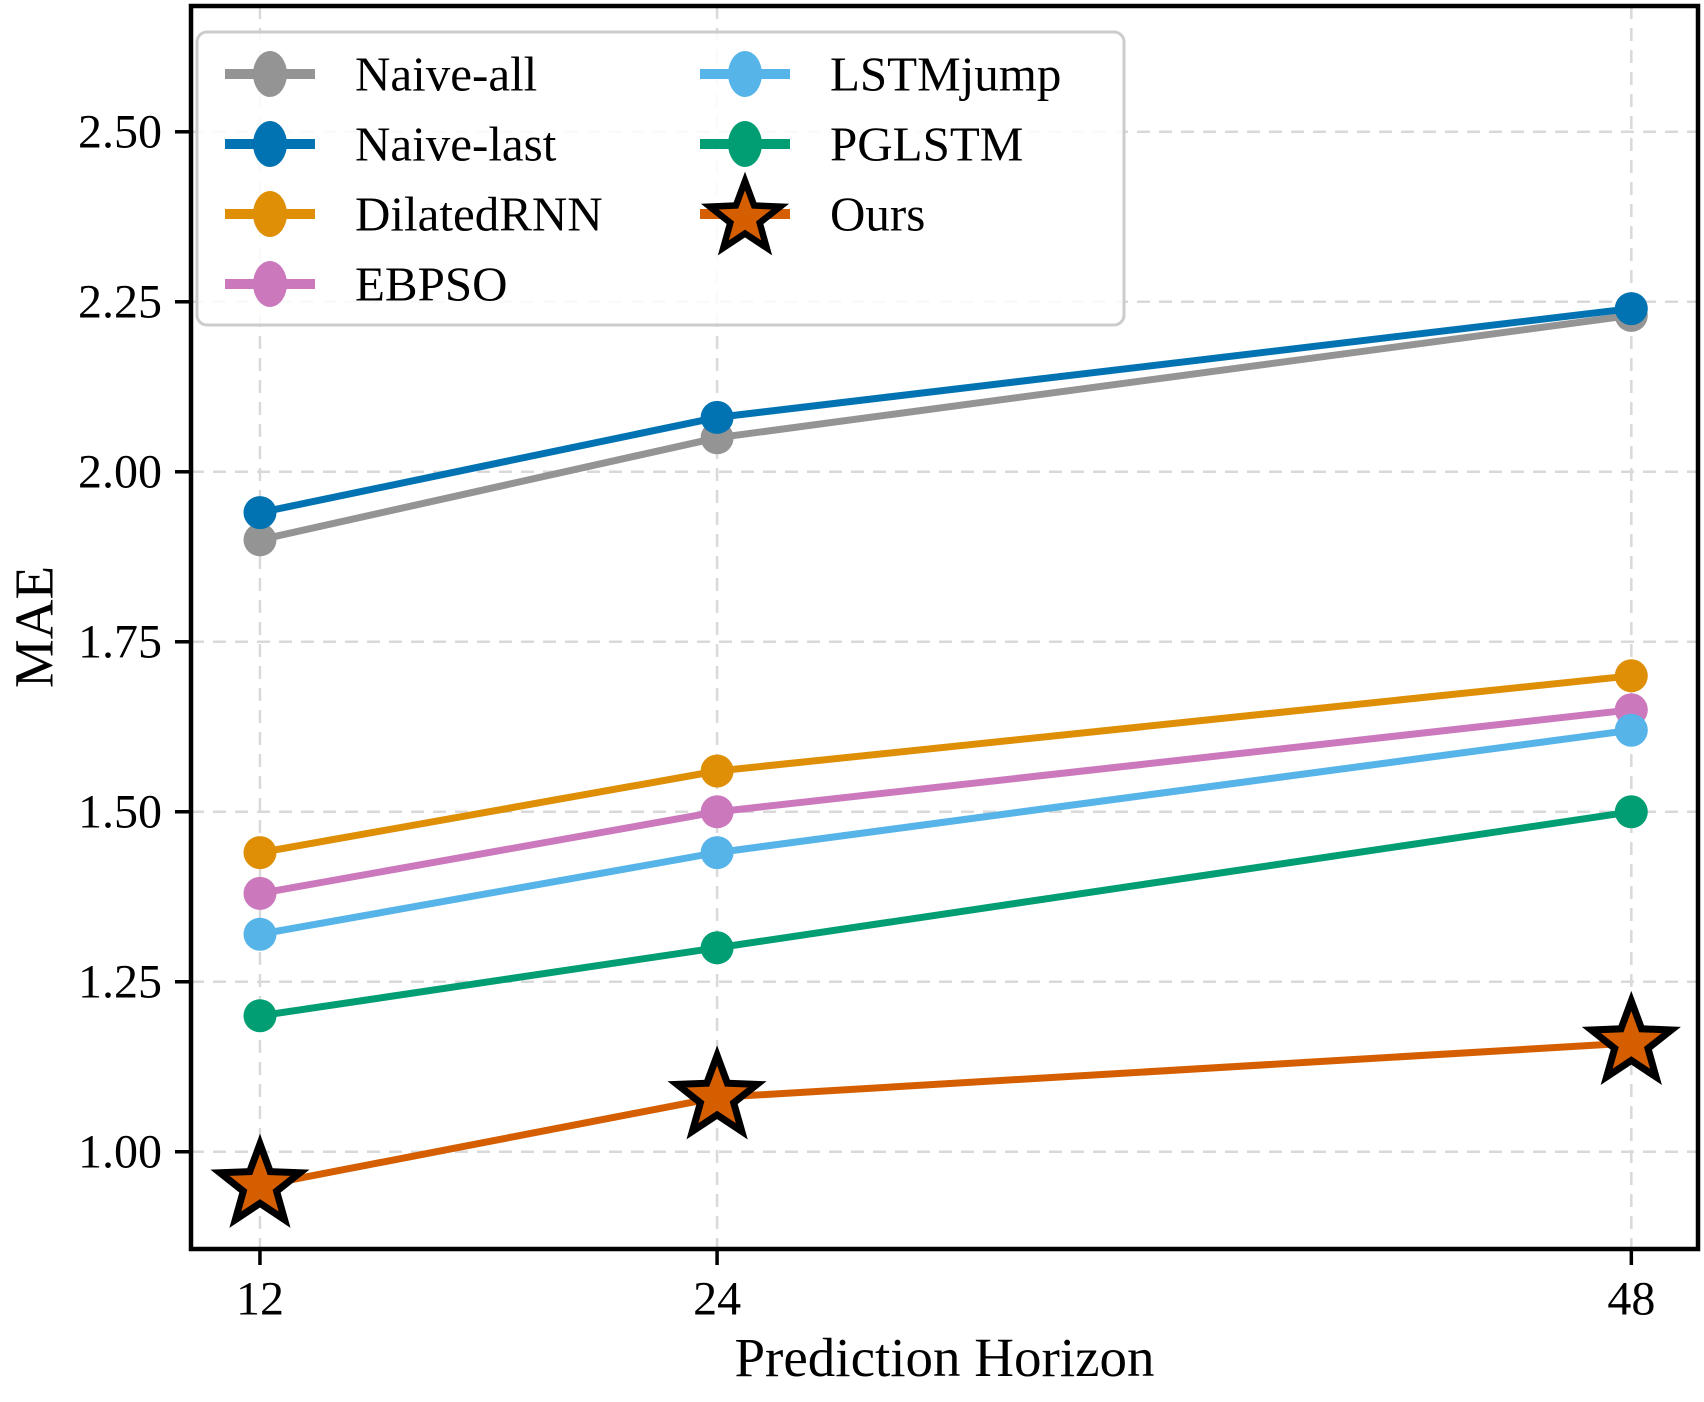 The width and height of the screenshot is (1704, 1402). I want to click on x-tick-label: 24, so click(717, 1299).